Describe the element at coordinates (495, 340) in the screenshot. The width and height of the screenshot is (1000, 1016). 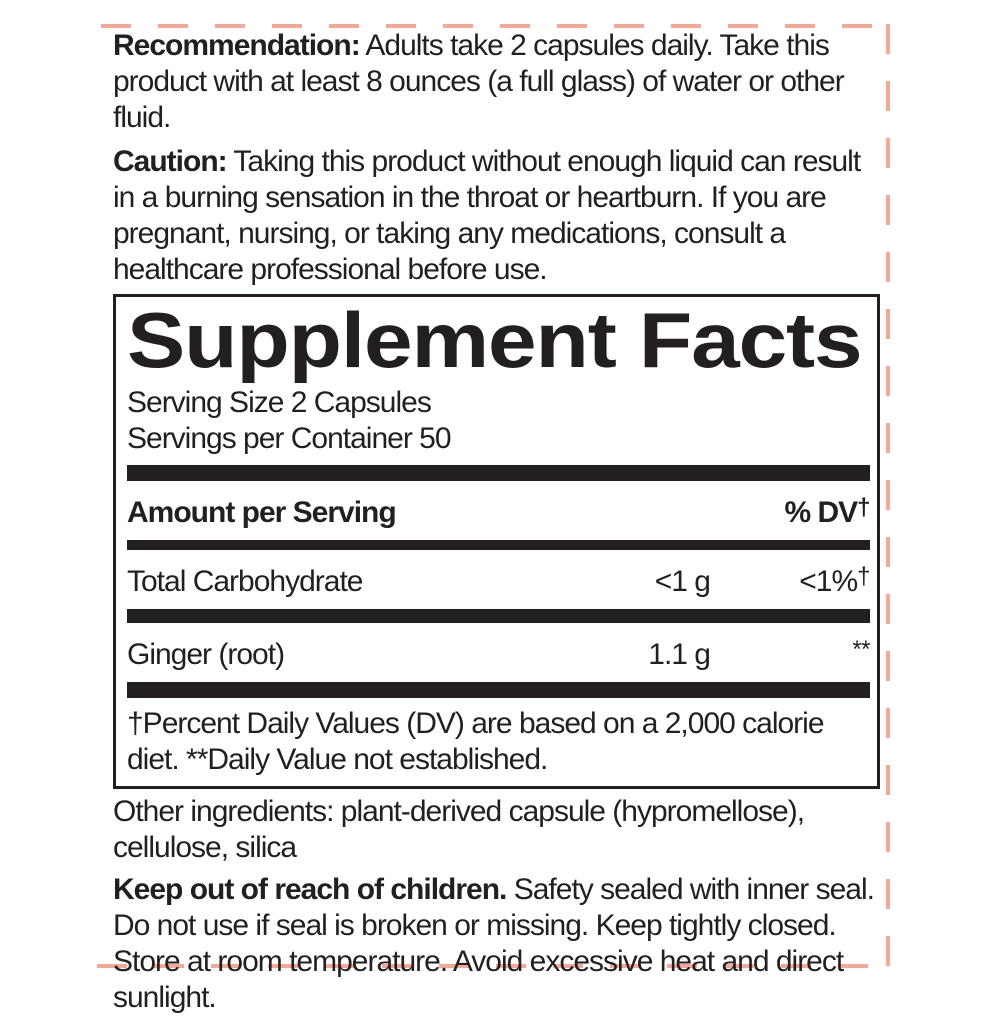
I see `supplement-facts-title: Supplement Facts` at that location.